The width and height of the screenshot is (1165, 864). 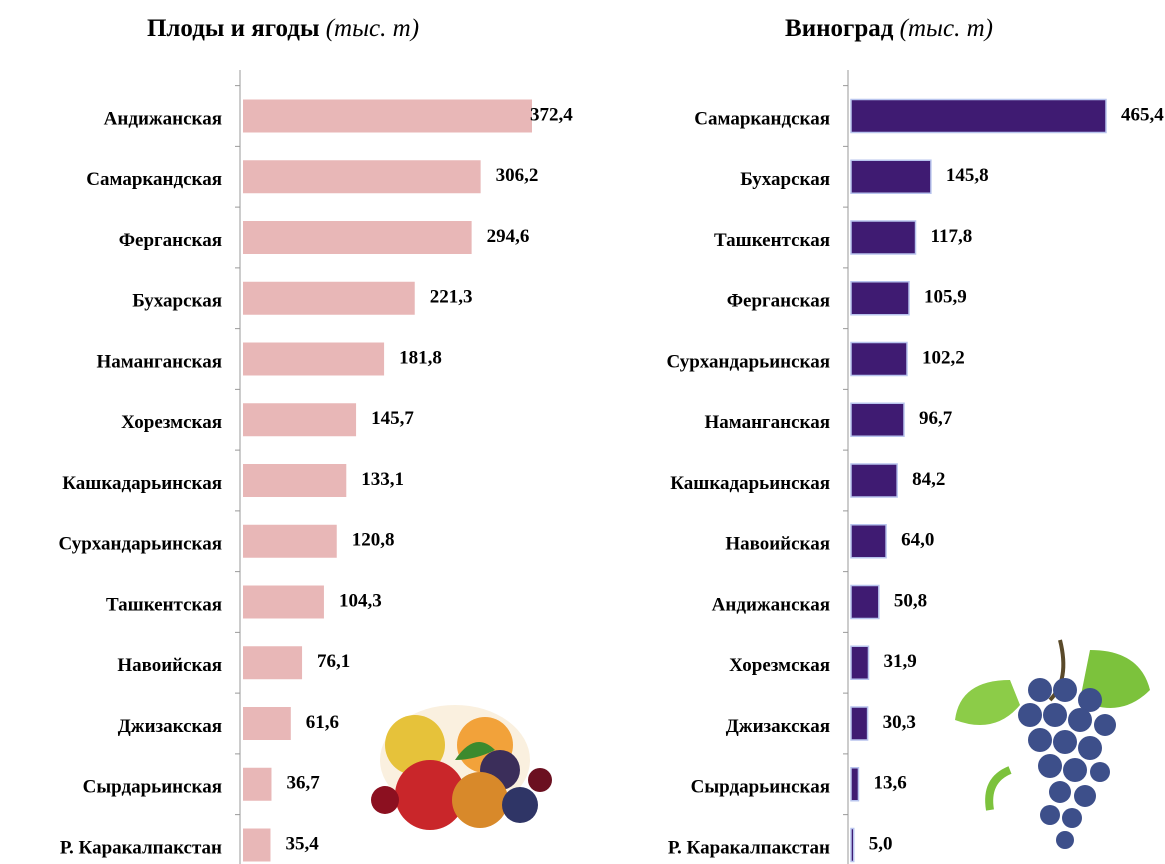 I want to click on title: Плоды и ягоды, so click(x=233, y=28).